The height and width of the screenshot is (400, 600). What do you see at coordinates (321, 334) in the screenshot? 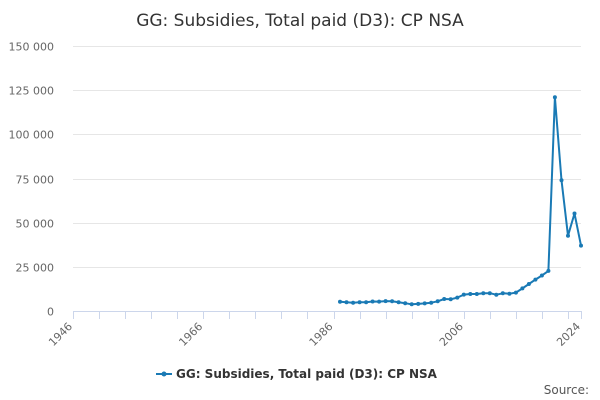
I see `x-tick-label: 1986` at bounding box center [321, 334].